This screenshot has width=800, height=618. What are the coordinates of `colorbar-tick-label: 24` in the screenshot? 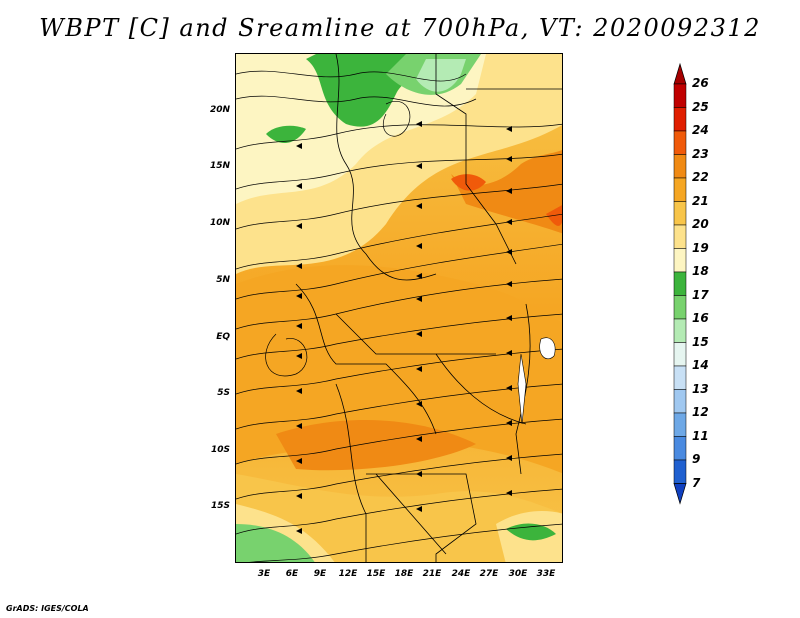 It's located at (700, 130).